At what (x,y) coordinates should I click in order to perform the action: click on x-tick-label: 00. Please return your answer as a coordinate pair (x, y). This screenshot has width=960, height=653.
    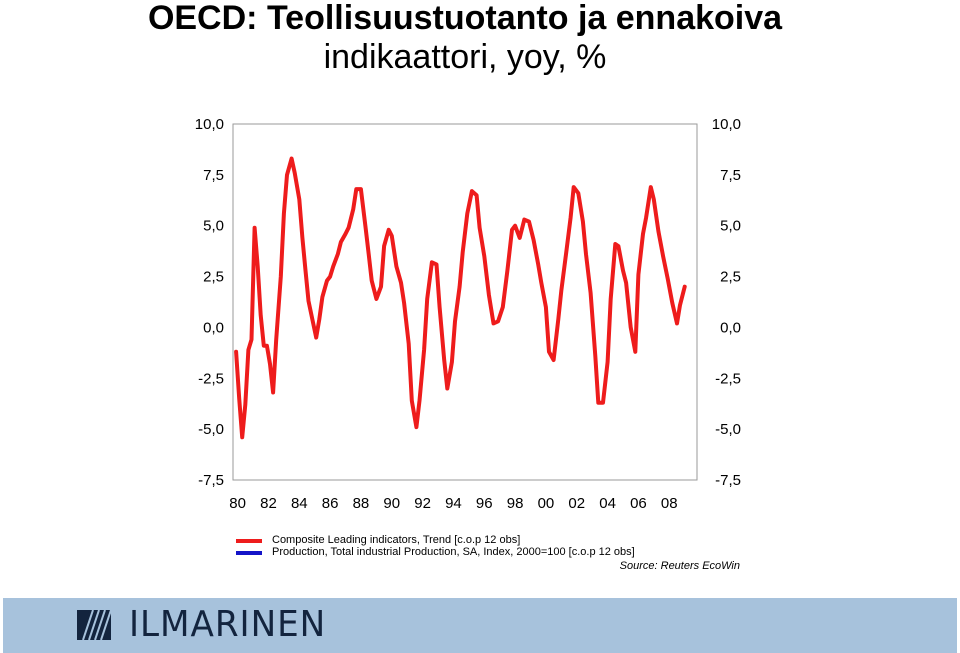
    Looking at the image, I should click on (546, 503).